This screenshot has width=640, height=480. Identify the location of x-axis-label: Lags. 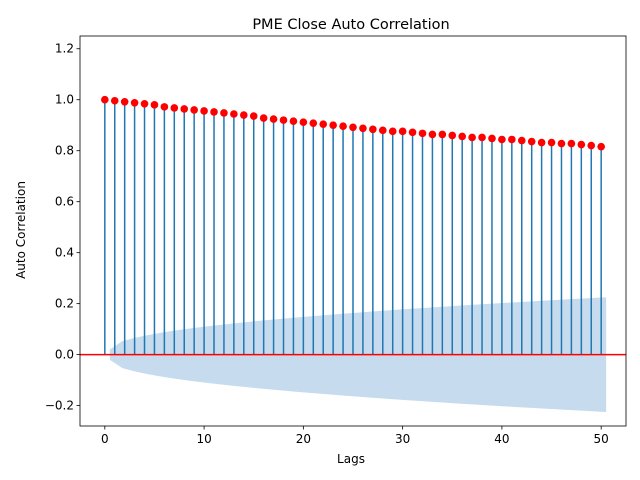
(351, 459).